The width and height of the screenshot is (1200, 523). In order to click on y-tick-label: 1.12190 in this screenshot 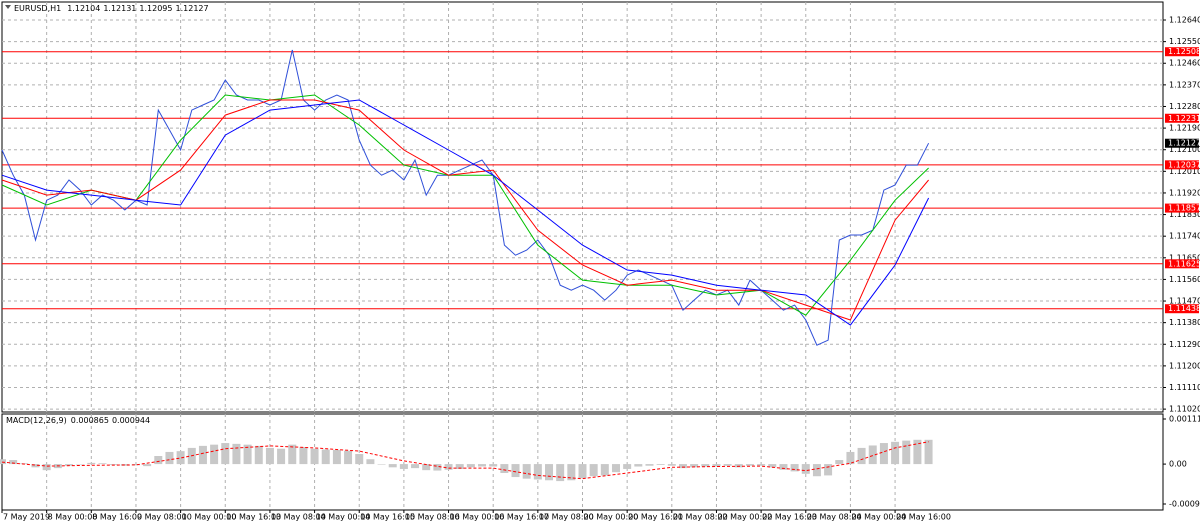, I will do `click(1184, 128)`.